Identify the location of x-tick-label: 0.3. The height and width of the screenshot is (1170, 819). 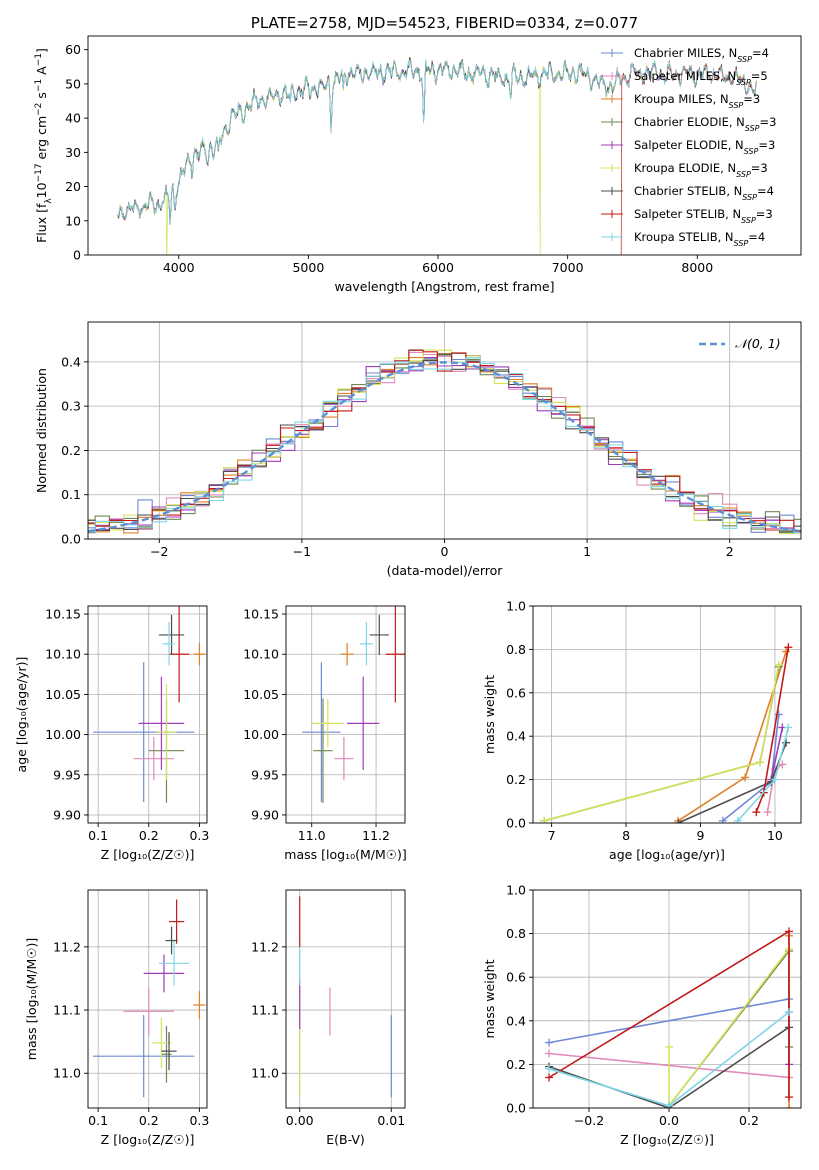
(199, 1120).